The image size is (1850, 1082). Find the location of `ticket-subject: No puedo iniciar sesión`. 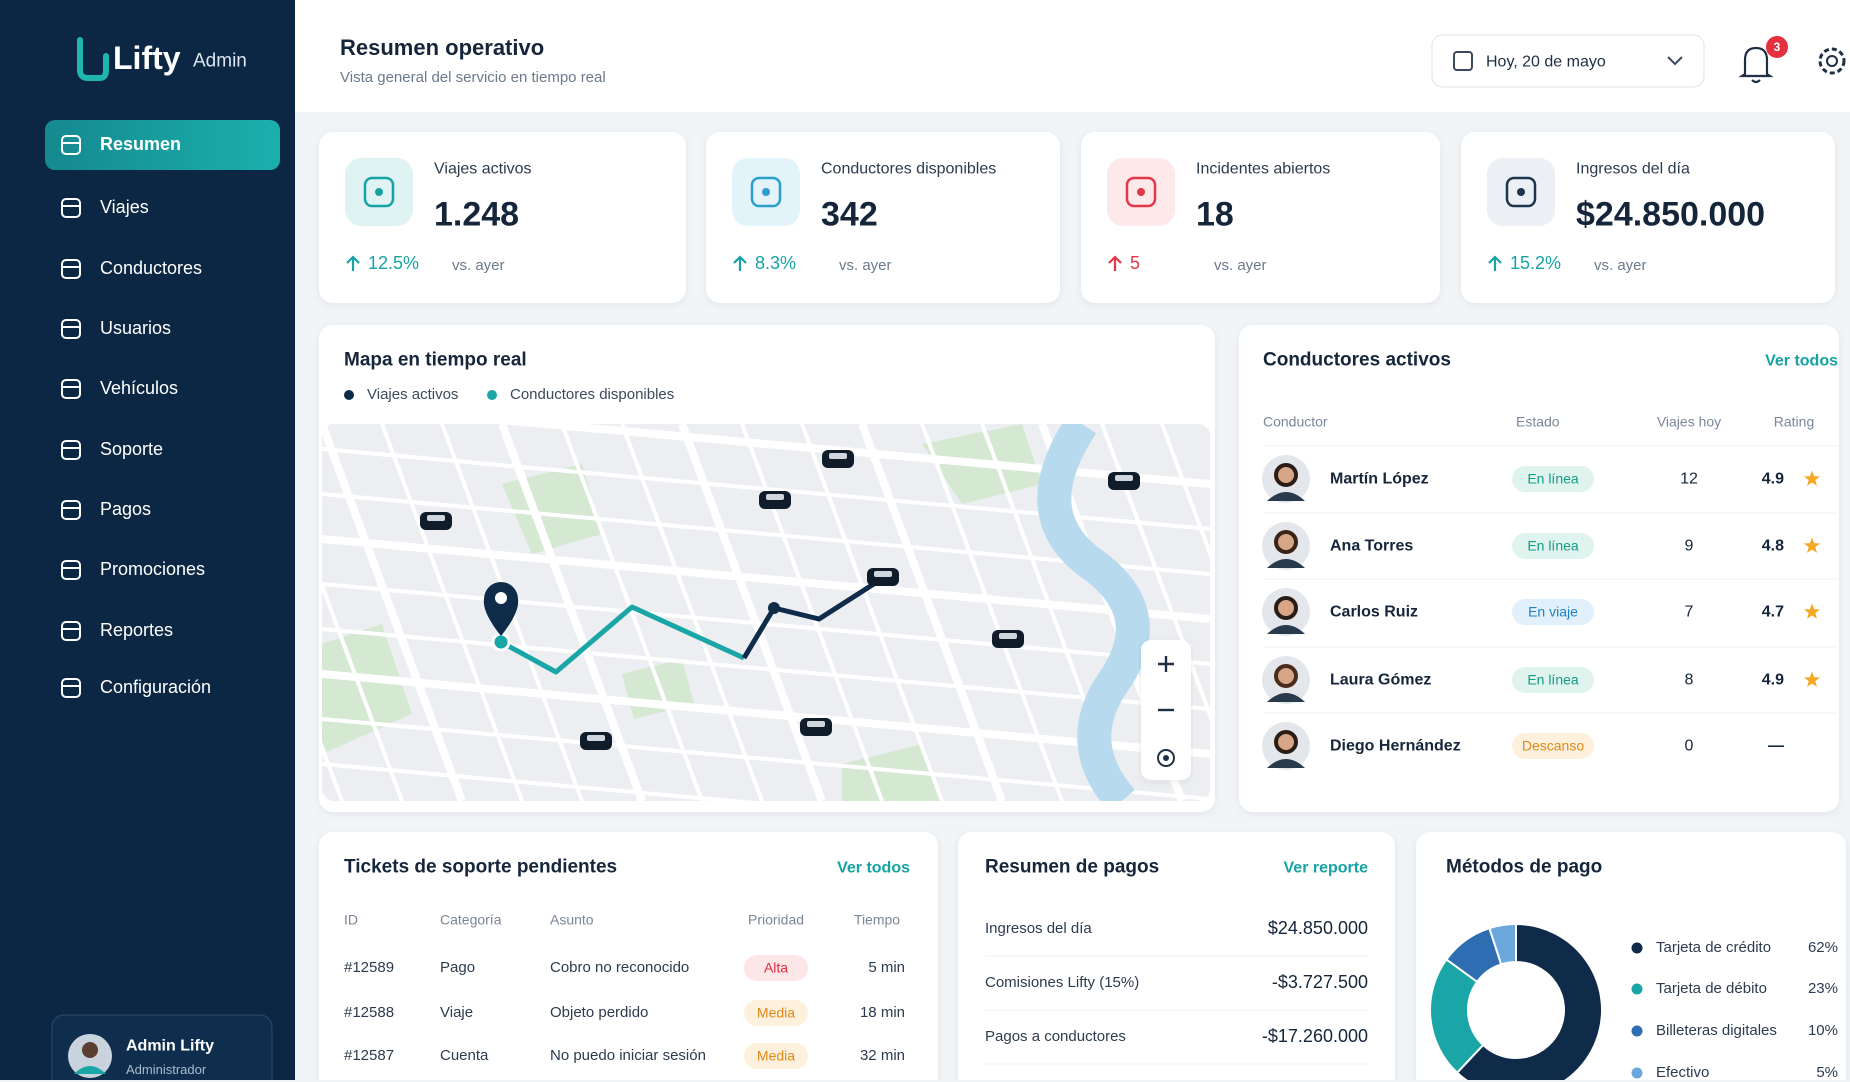

ticket-subject: No puedo iniciar sesión is located at coordinates (628, 1055).